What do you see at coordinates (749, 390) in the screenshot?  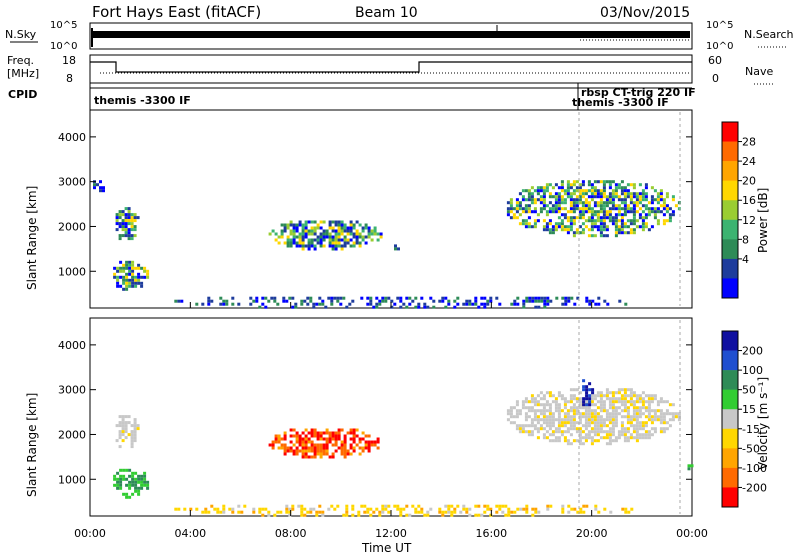 I see `velocity-colorbar-tick-label: 50` at bounding box center [749, 390].